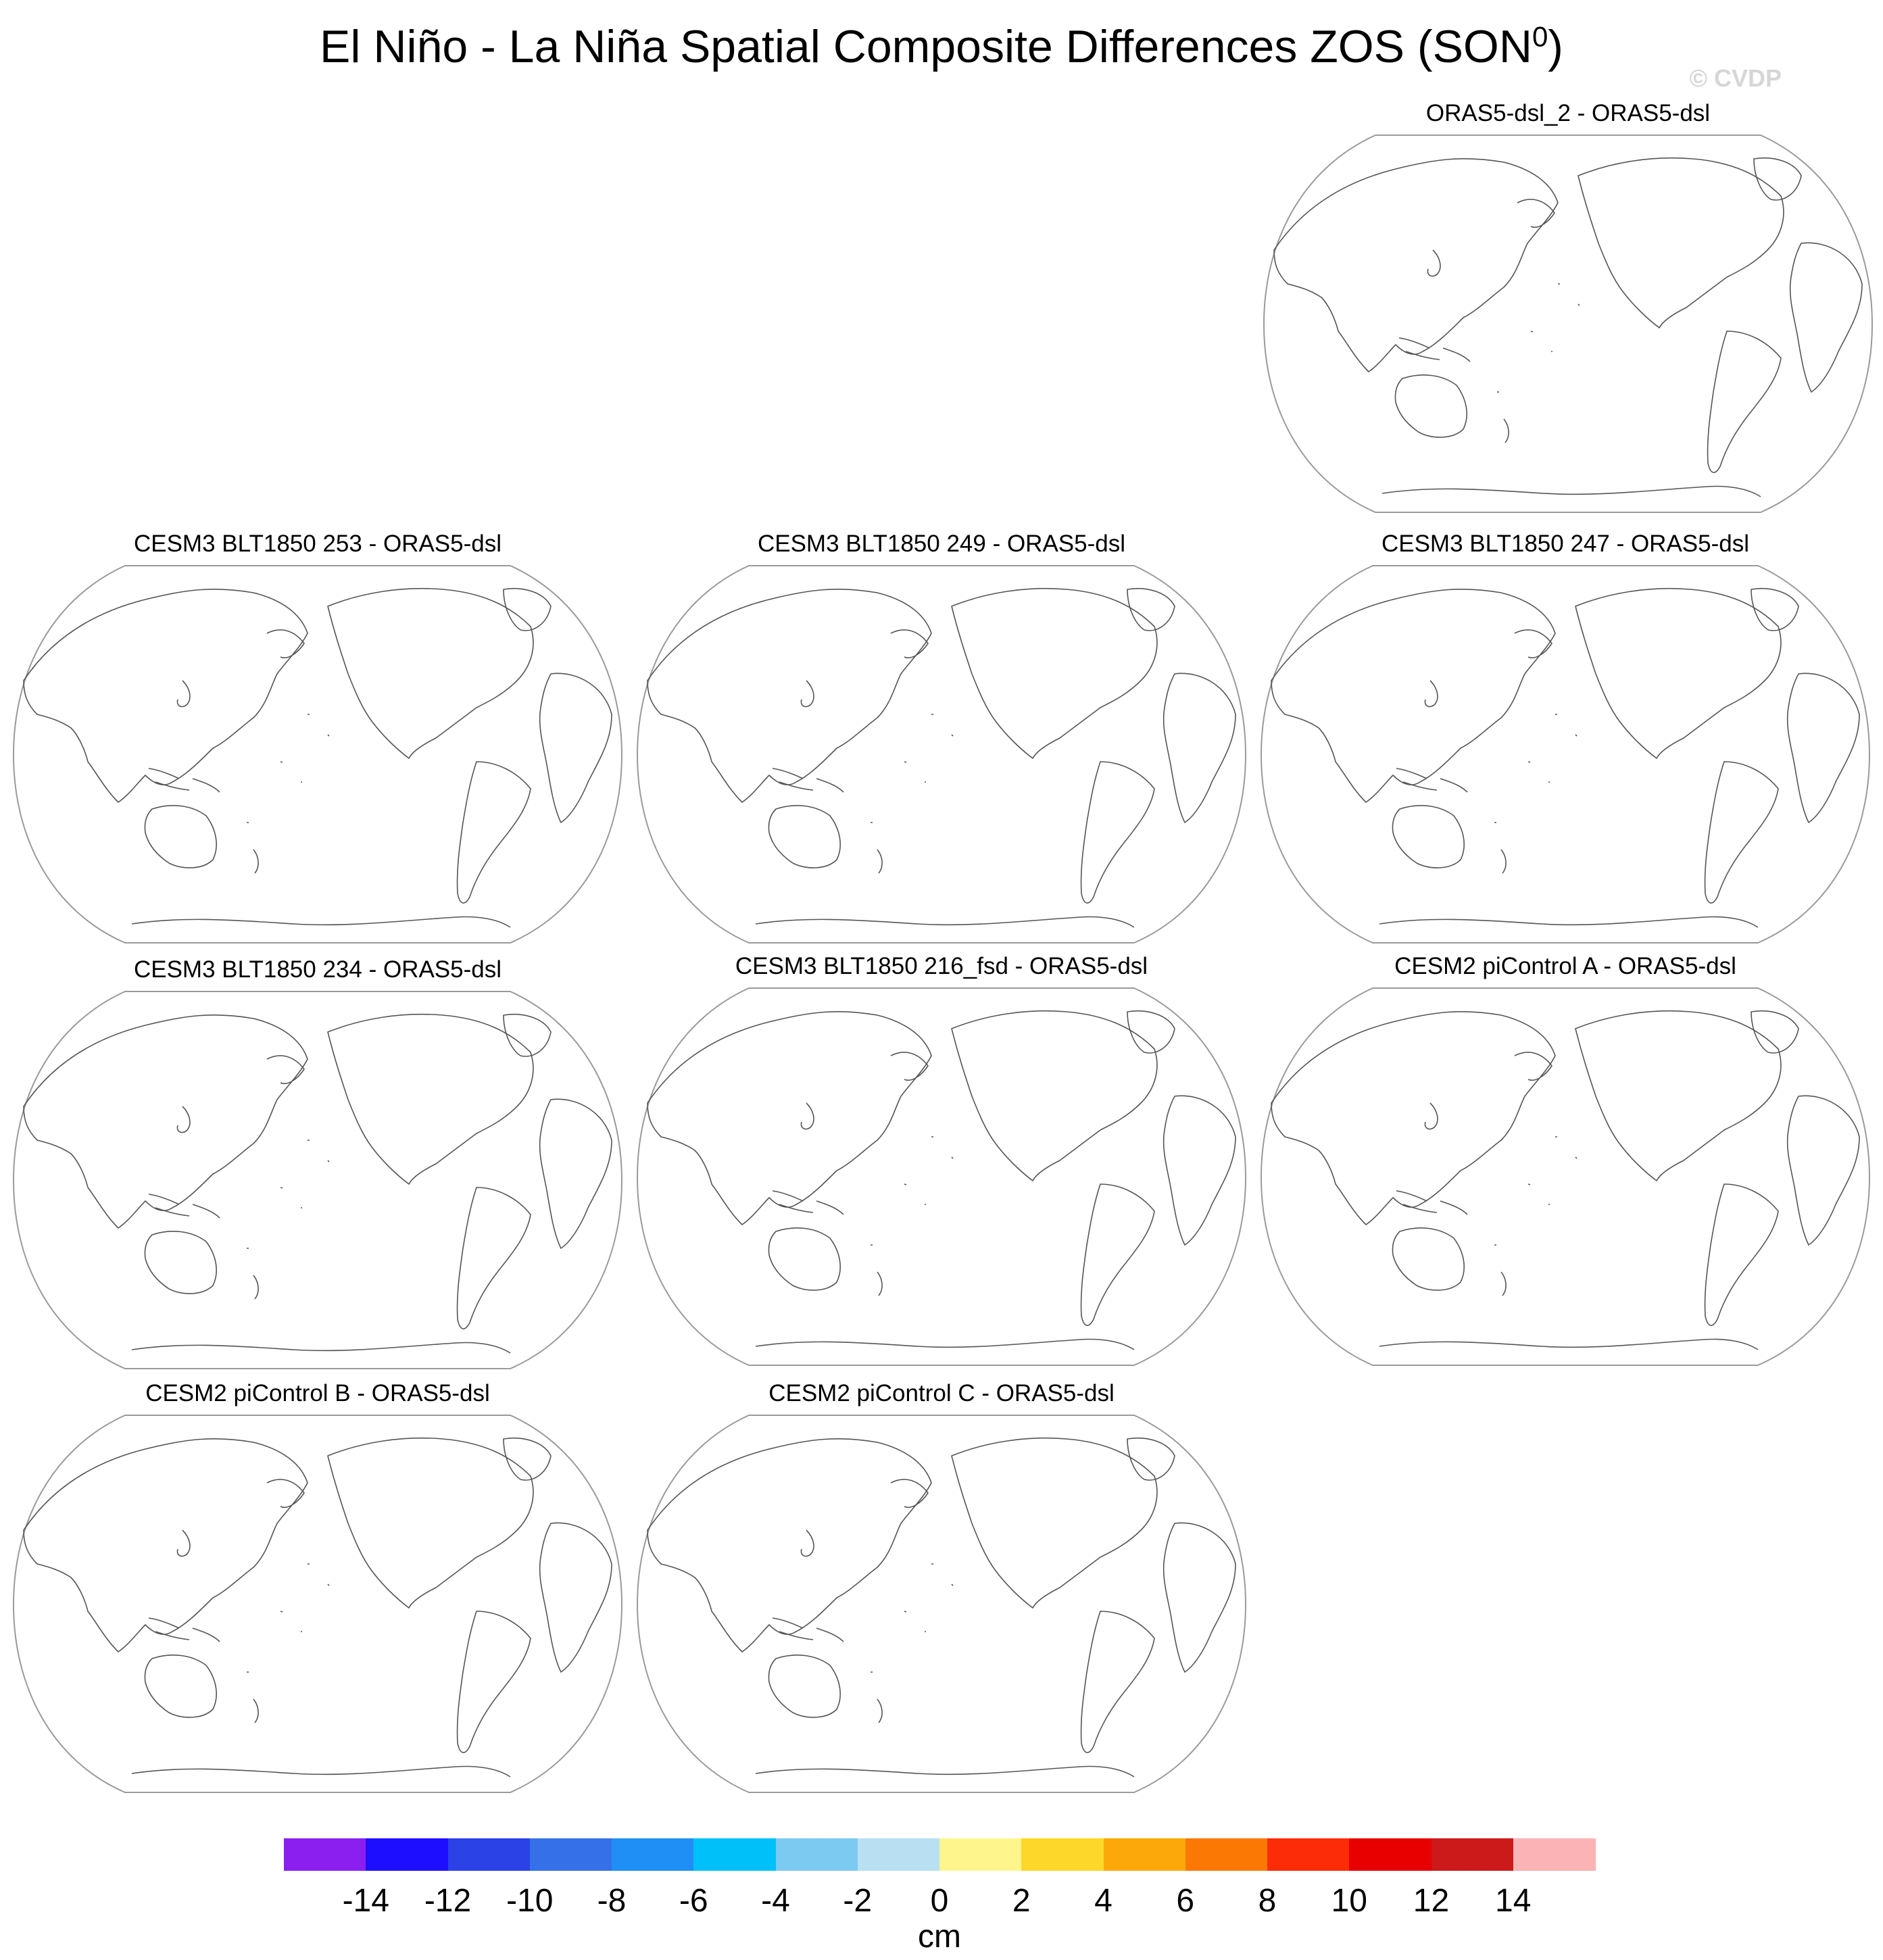  Describe the element at coordinates (1267, 1901) in the screenshot. I see `colorbar-tick-label: 8` at that location.